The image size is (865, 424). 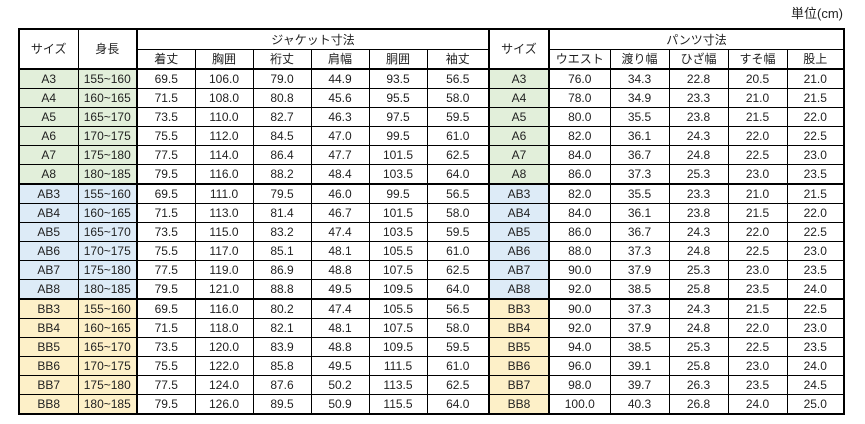 I want to click on pants-value-cell: 92.0, so click(x=579, y=289).